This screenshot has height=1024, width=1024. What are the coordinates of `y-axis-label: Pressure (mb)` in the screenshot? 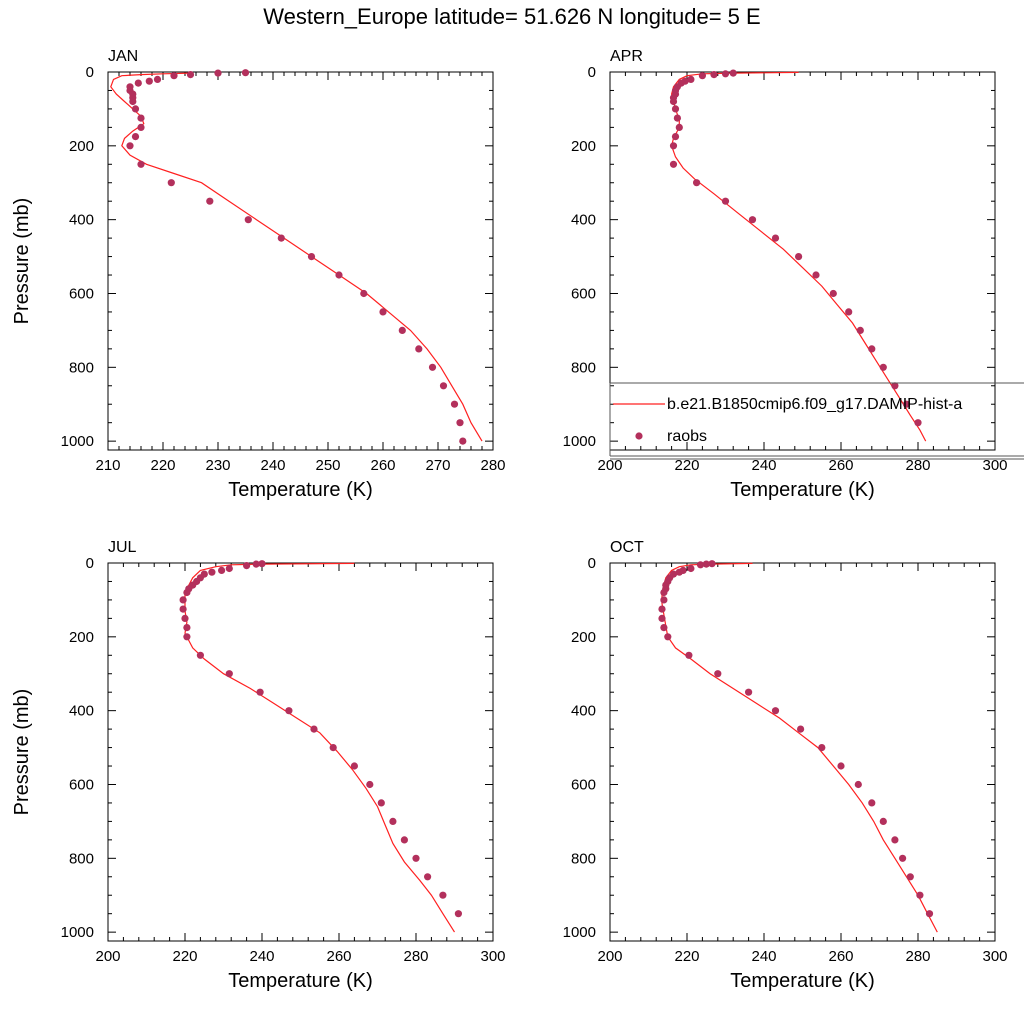 It's located at (22, 752).